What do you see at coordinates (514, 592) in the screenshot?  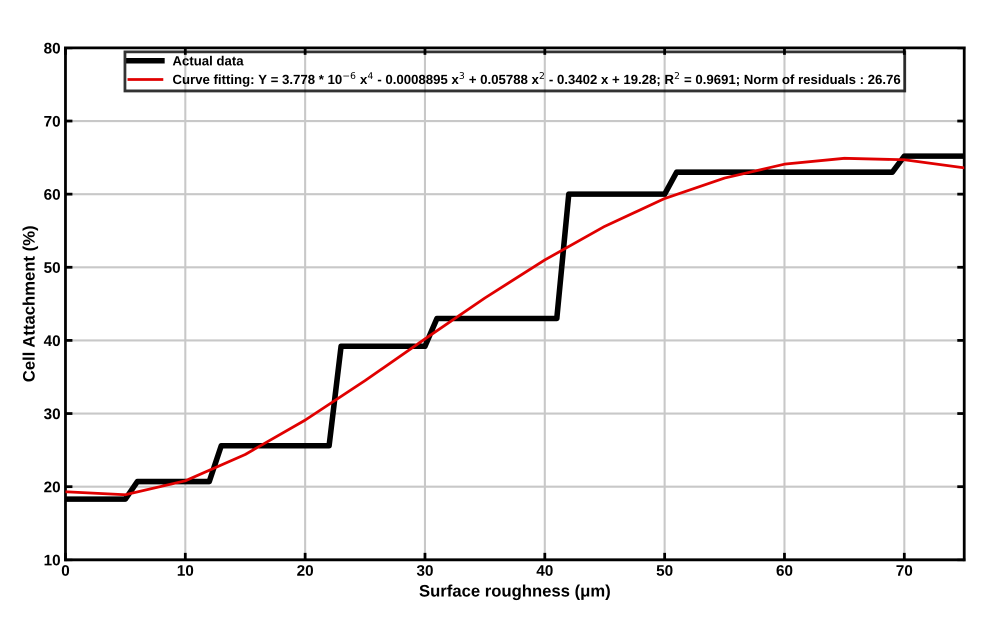 I see `x-axis-title: Surface roughness (μm)` at bounding box center [514, 592].